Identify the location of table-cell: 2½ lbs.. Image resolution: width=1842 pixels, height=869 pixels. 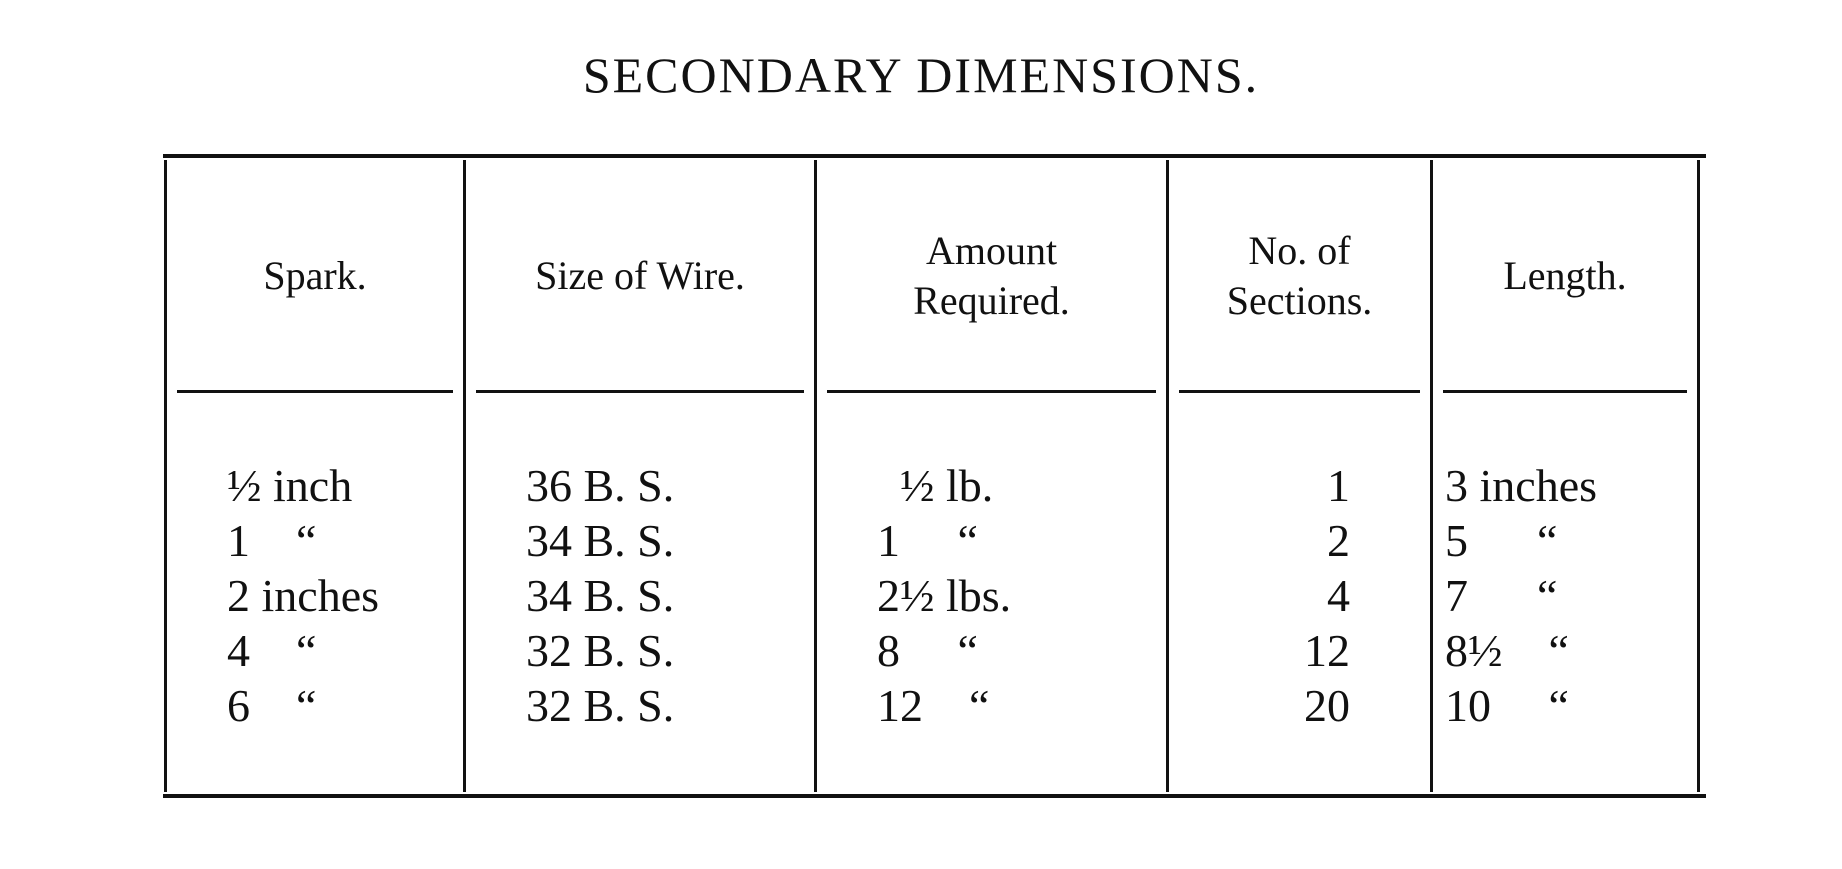
(944, 595).